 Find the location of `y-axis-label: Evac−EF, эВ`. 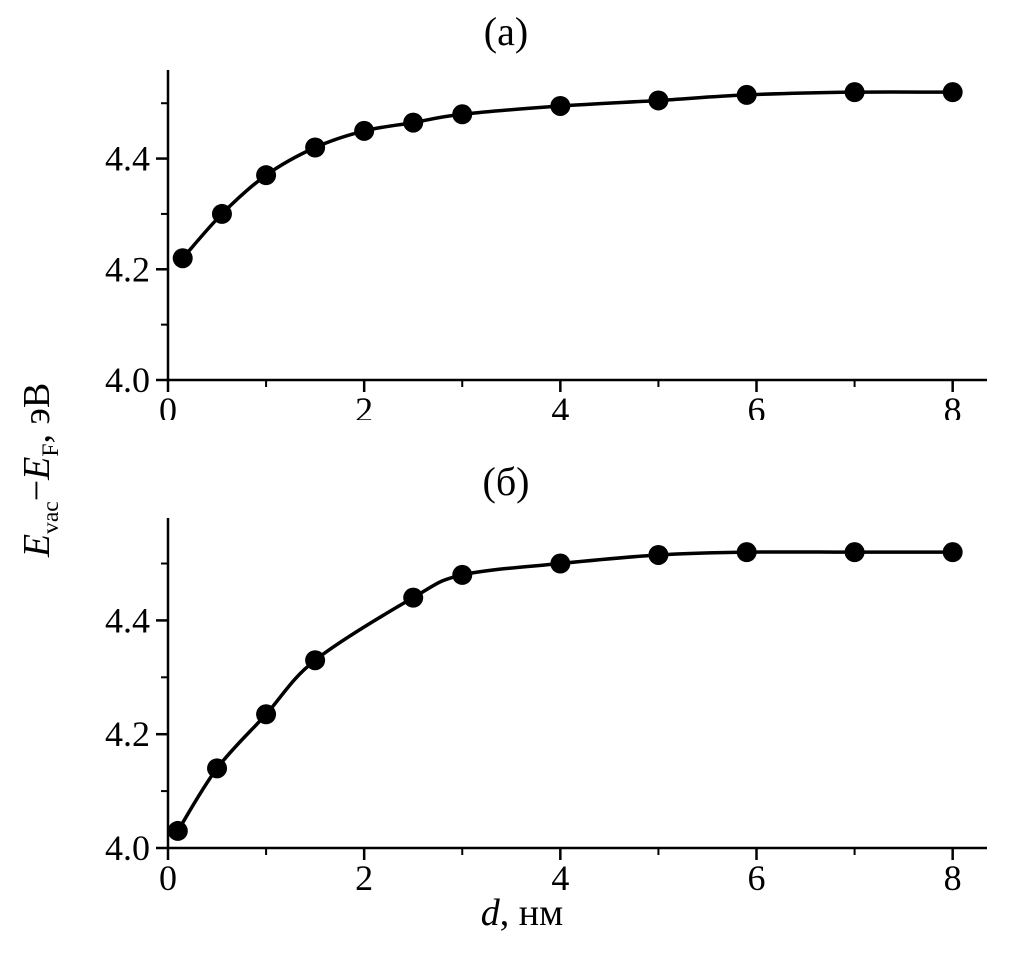

y-axis-label: Evac−EF, эВ is located at coordinates (40, 470).